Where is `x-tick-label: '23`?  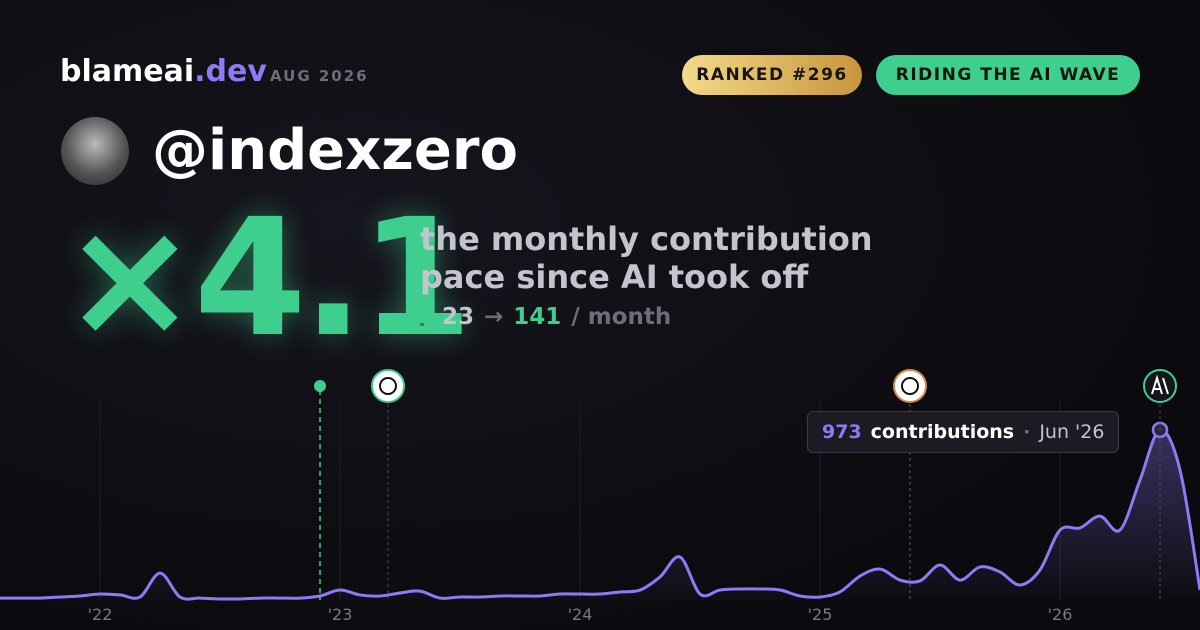 x-tick-label: '23 is located at coordinates (340, 614).